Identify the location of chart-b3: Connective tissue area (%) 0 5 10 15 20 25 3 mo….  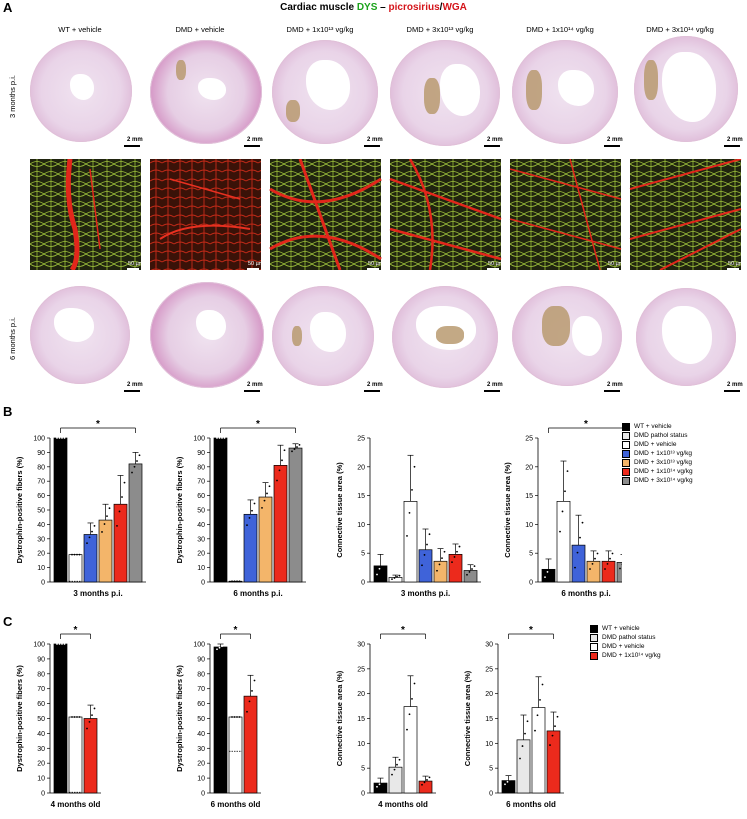
(408, 517).